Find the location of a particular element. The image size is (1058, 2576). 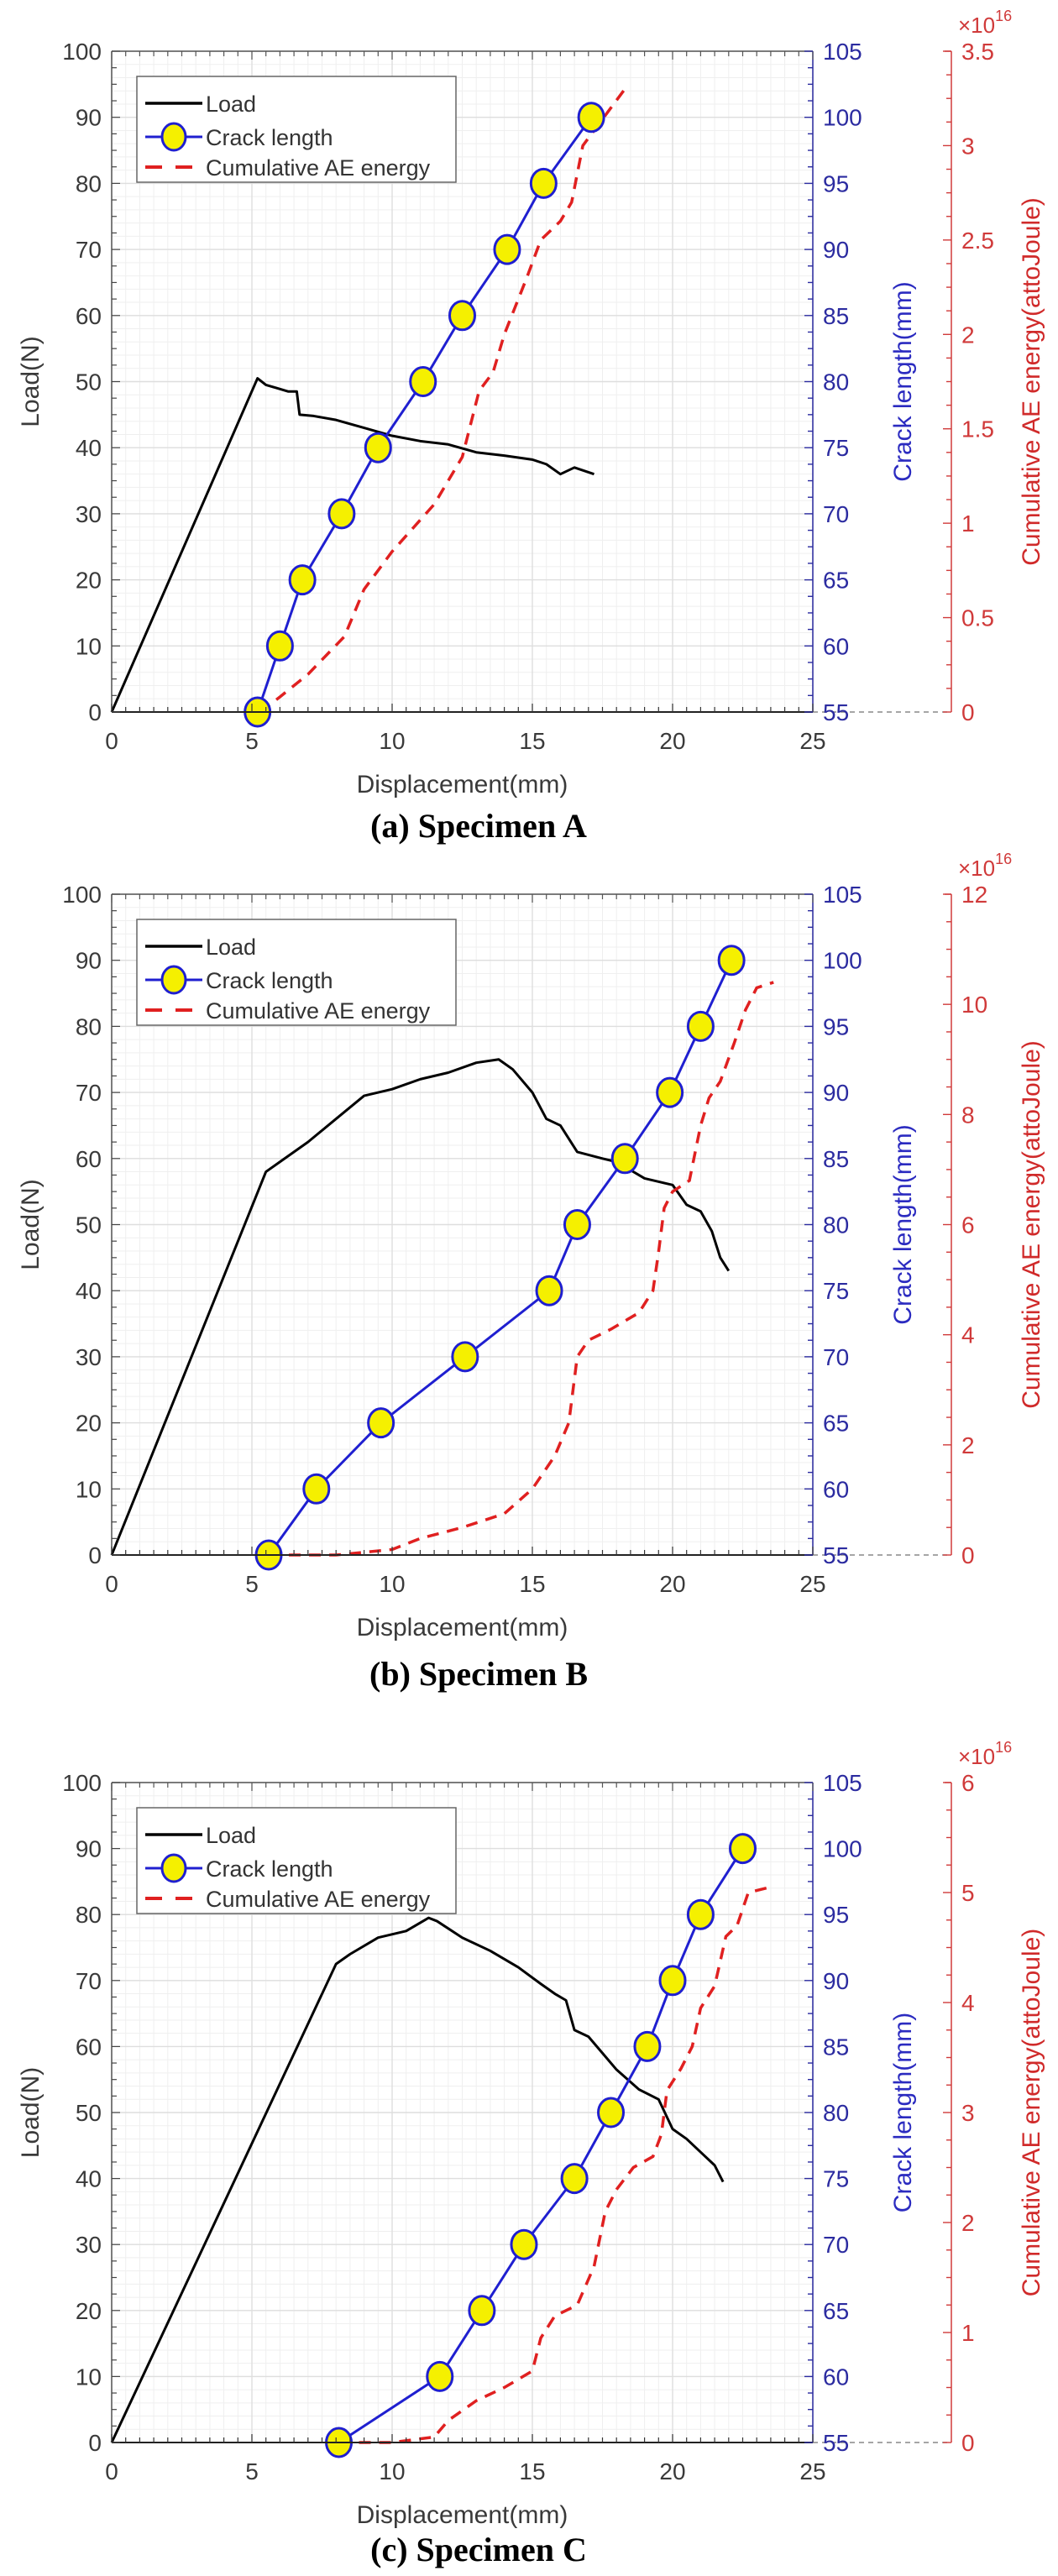

multiplier-exponent: 16 is located at coordinates (1003, 16).